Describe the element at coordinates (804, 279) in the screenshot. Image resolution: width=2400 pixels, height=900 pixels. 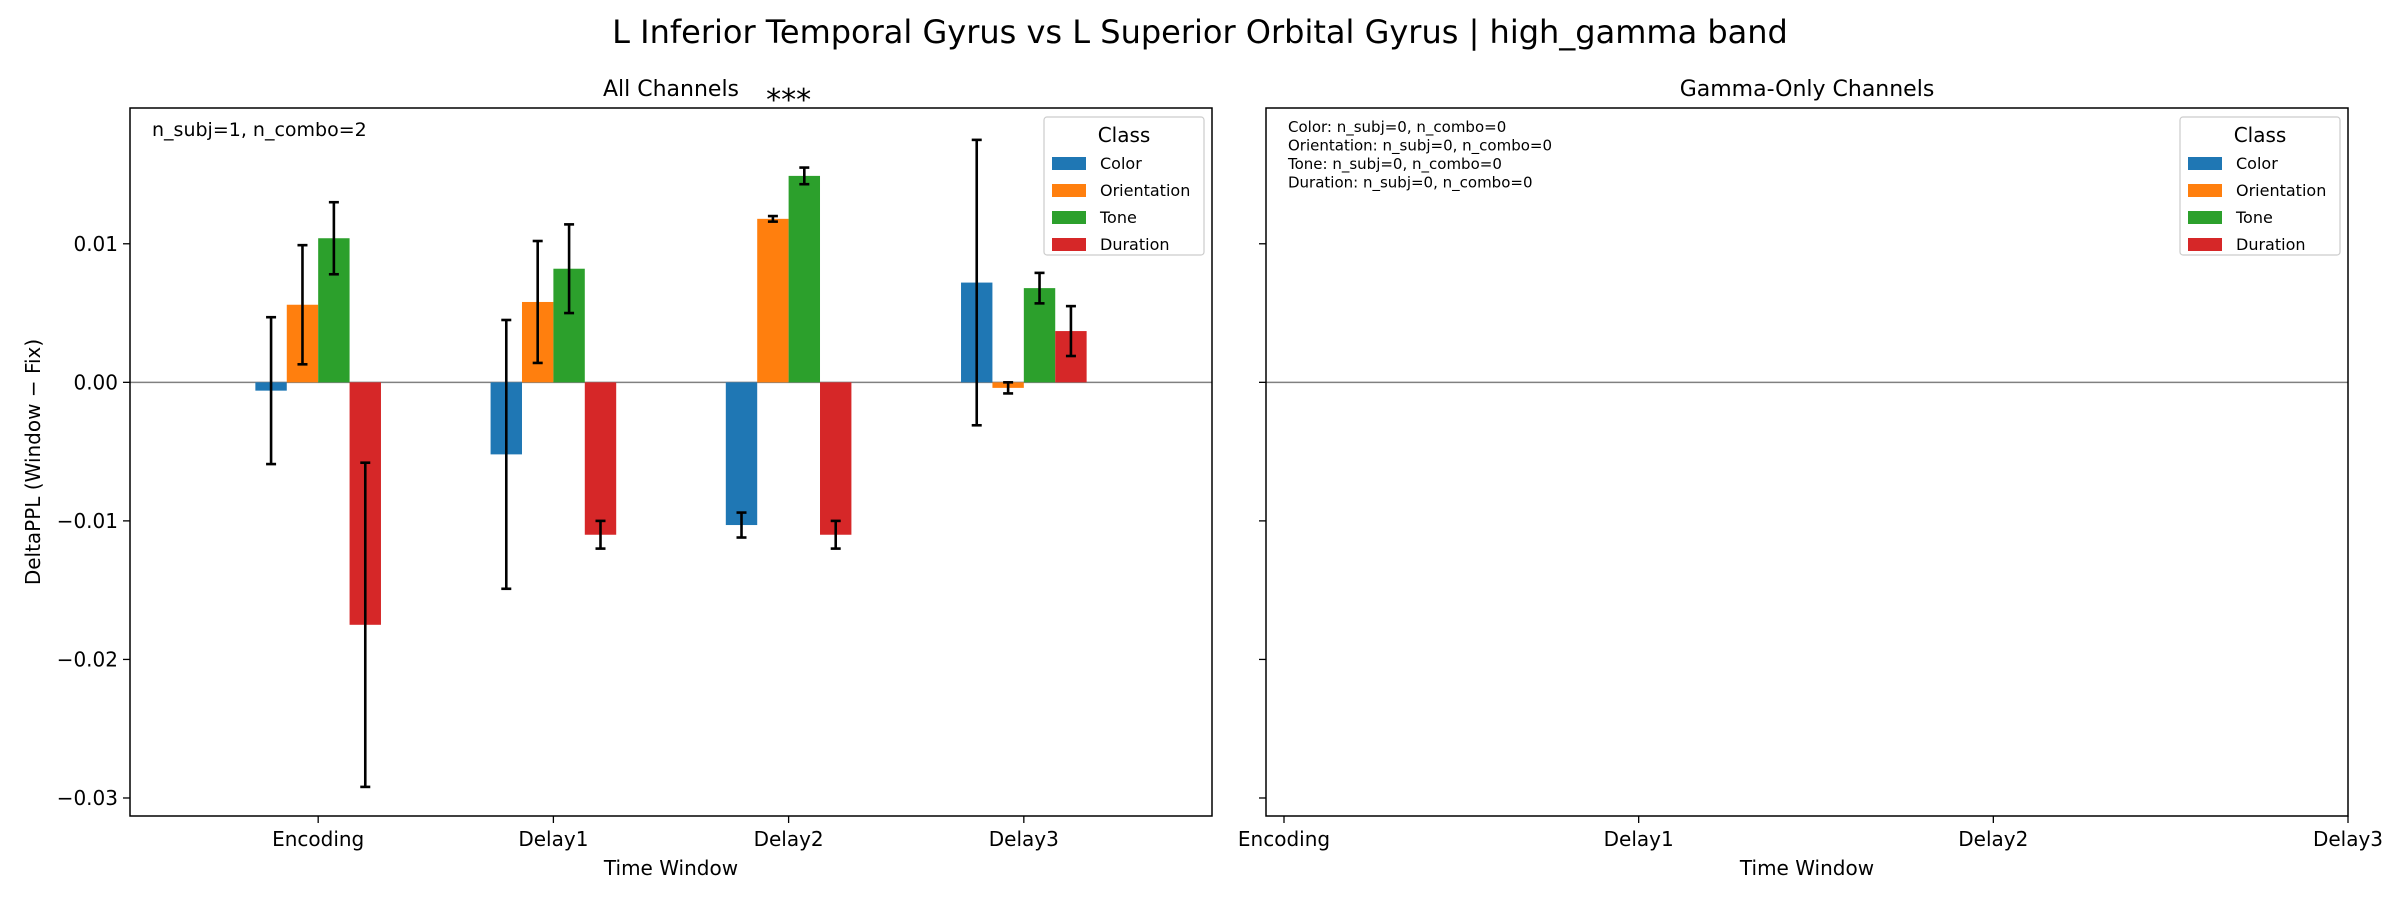
I see `bar-tone` at that location.